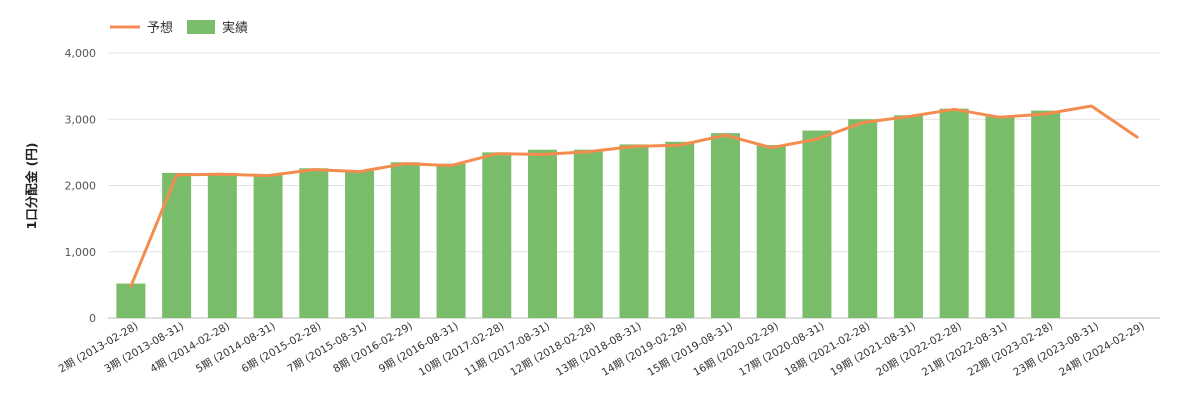 This screenshot has height=400, width=1200. Describe the element at coordinates (160, 28) in the screenshot. I see `legend-label-forecast: 予想` at that location.